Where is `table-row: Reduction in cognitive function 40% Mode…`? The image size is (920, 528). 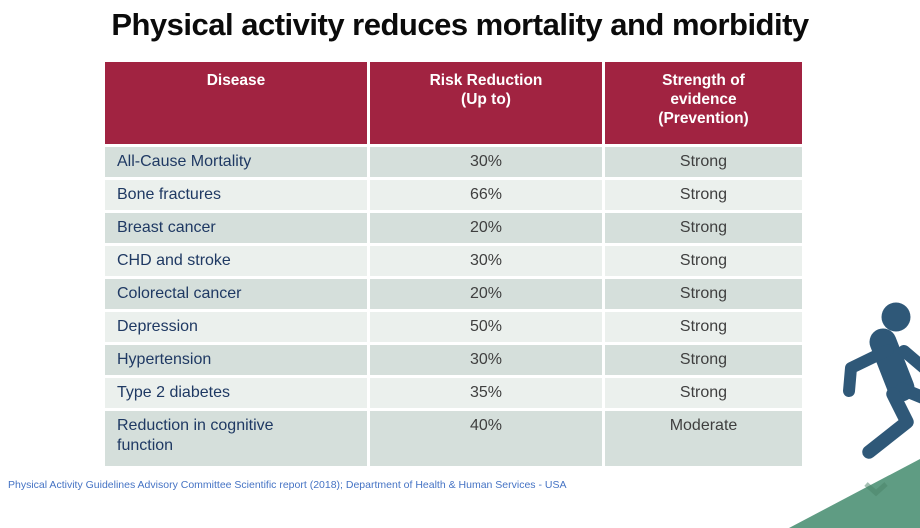 table-row: Reduction in cognitive function 40% Mode… is located at coordinates (453, 438).